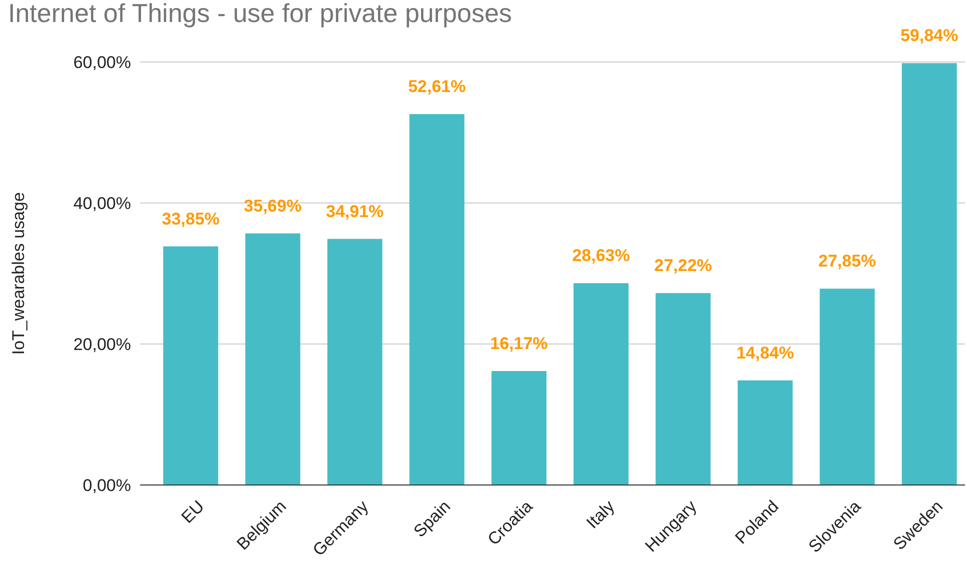 The image size is (967, 563). Describe the element at coordinates (191, 218) in the screenshot. I see `data-label: 33,85%` at that location.